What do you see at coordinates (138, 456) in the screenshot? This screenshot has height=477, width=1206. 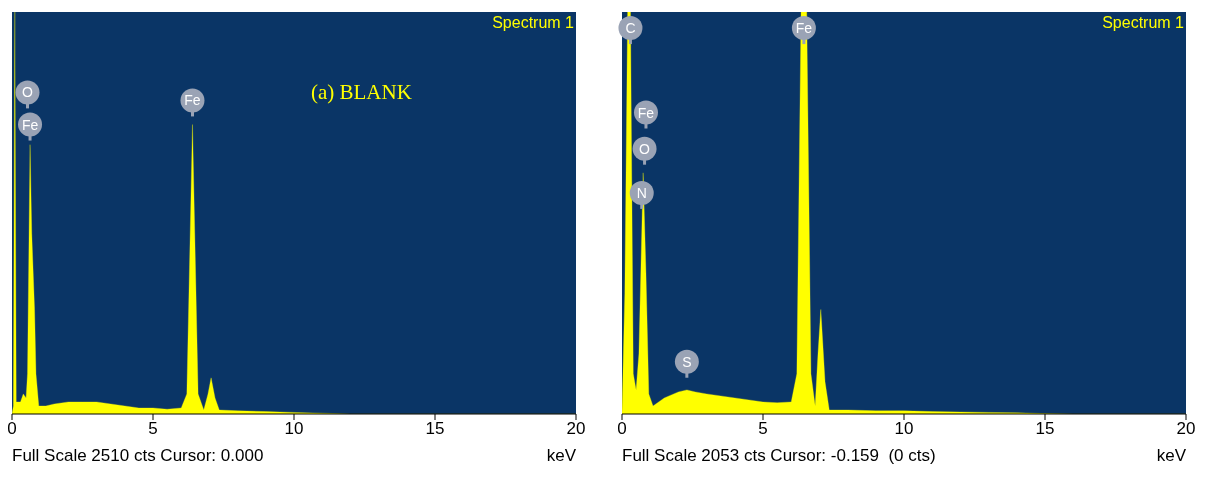 I see `text: Full Scale 2510 cts Cursor: 0.000` at bounding box center [138, 456].